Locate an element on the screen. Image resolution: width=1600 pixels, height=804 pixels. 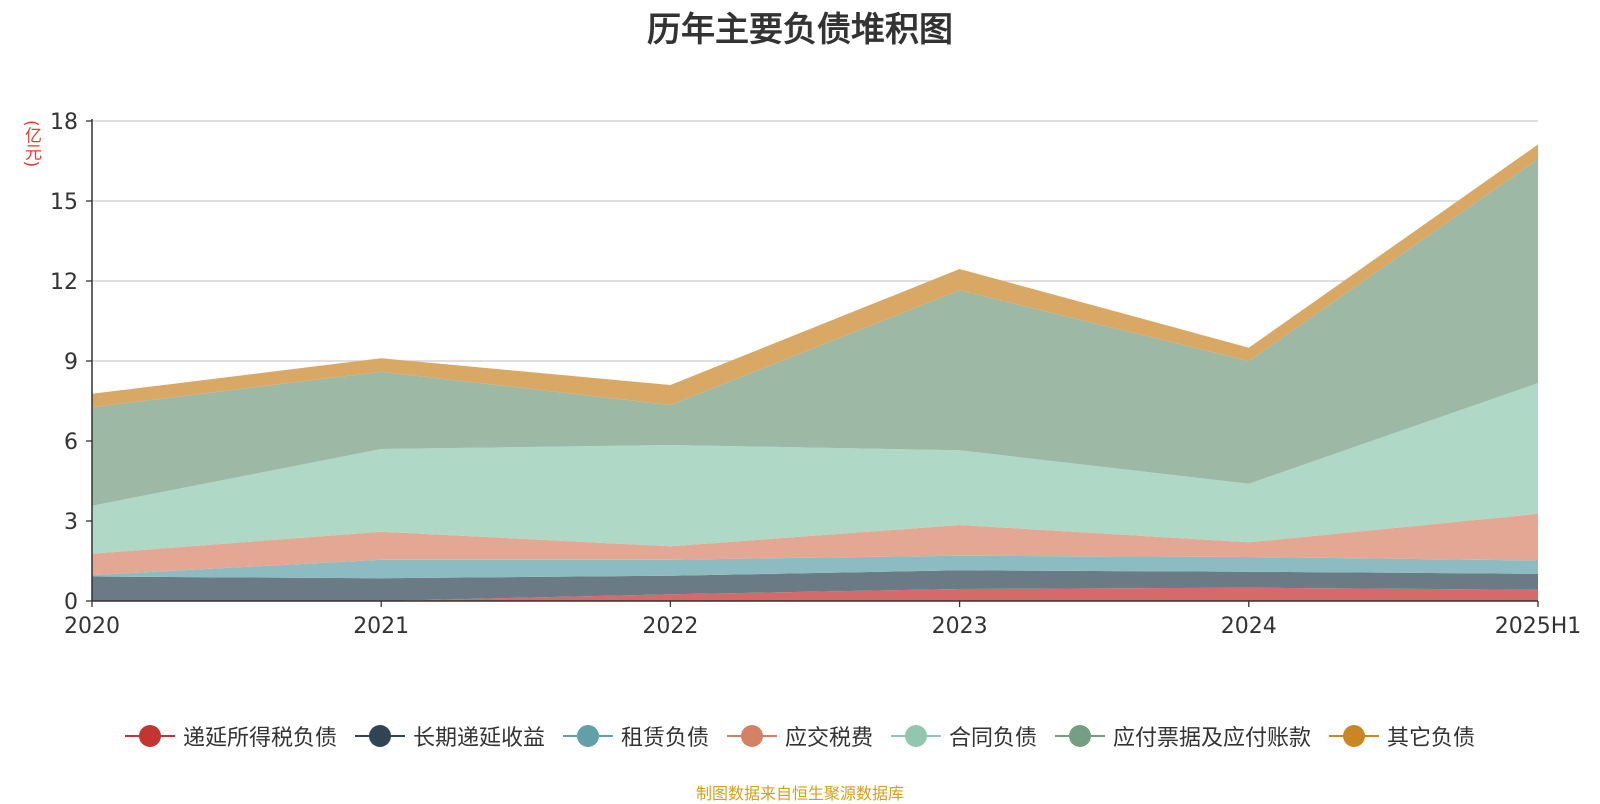
legend: 递延所得税负债 长期递延收益 租赁负债 应交税费 合同负债 应付票据及应付账款 其它负债 is located at coordinates (800, 736).